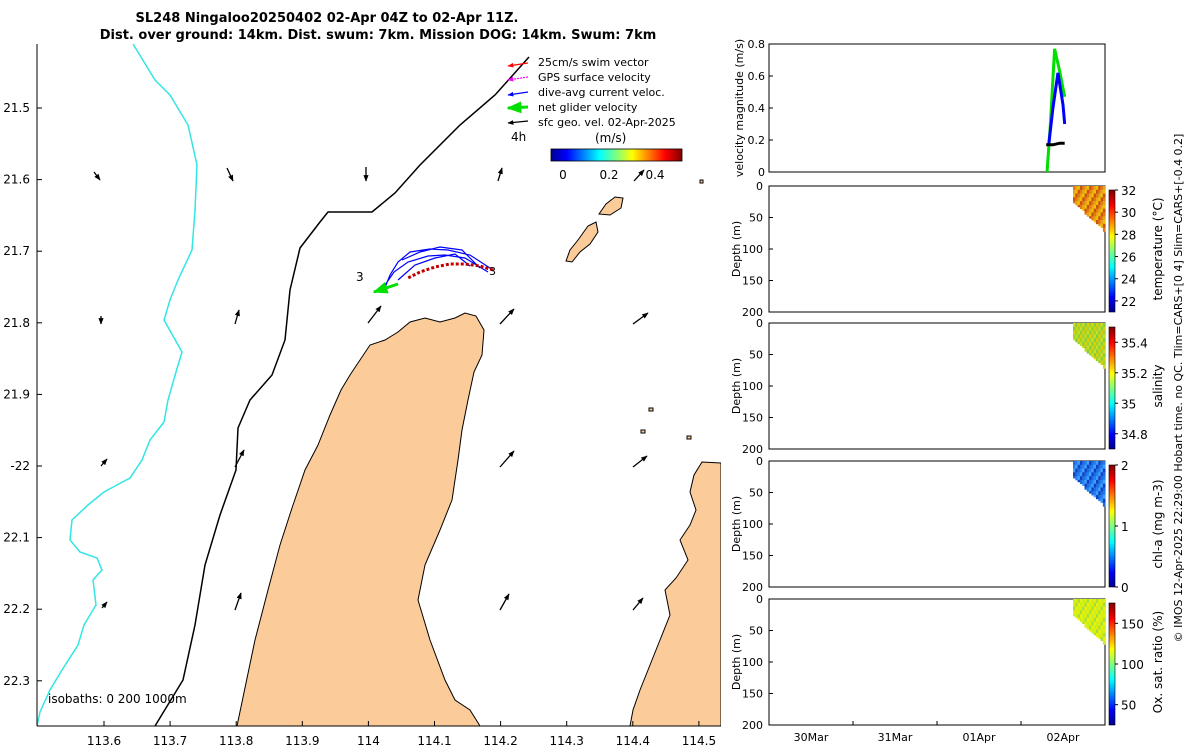 The width and height of the screenshot is (1200, 750). Describe the element at coordinates (895, 737) in the screenshot. I see `time-x-tick-label: 31Mar` at that location.